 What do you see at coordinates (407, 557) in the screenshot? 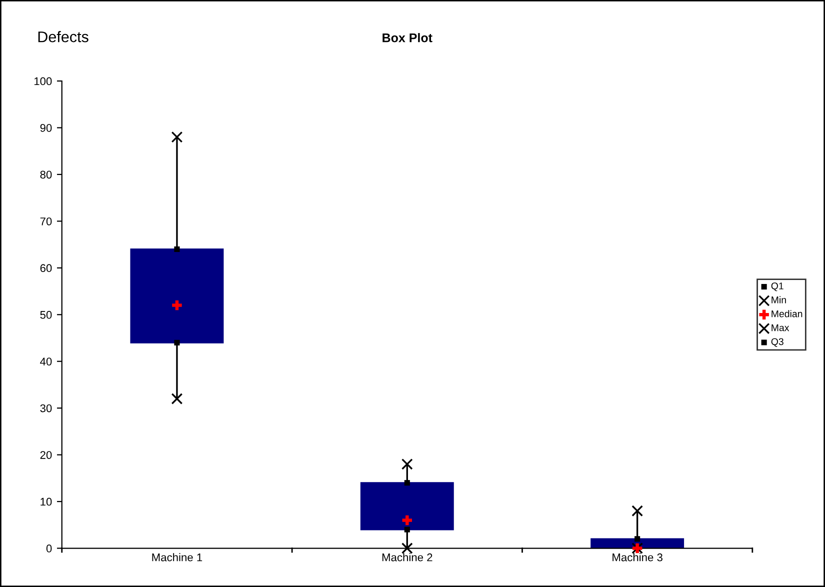
I see `x-tick-label: Machine 2` at bounding box center [407, 557].